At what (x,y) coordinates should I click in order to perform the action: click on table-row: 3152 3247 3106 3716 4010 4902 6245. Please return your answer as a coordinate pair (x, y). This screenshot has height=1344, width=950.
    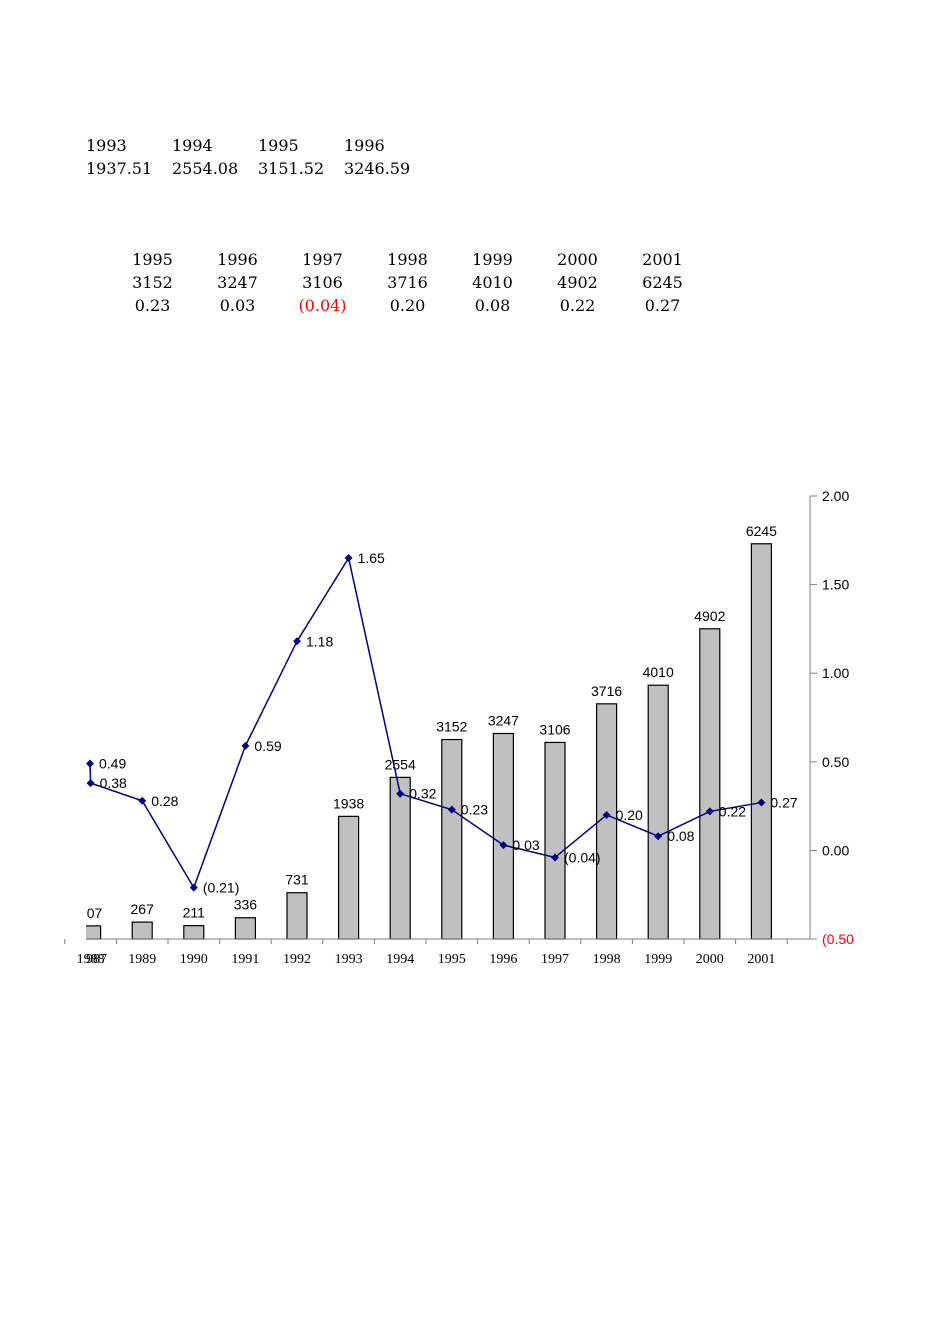
    Looking at the image, I should click on (407, 282).